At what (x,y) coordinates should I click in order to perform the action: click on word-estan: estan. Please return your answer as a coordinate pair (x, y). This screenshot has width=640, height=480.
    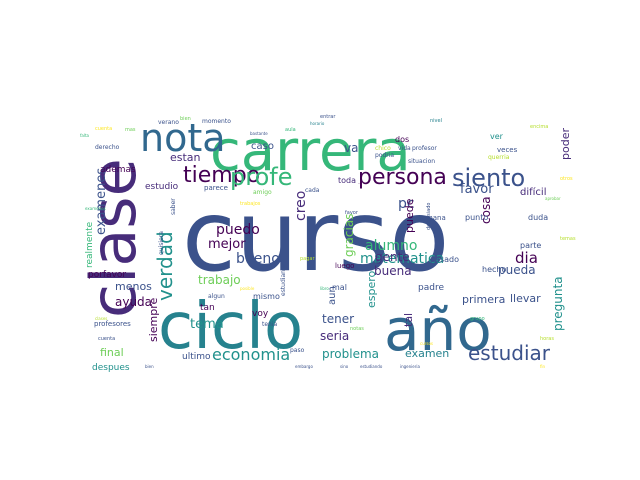
    Looking at the image, I should click on (185, 157).